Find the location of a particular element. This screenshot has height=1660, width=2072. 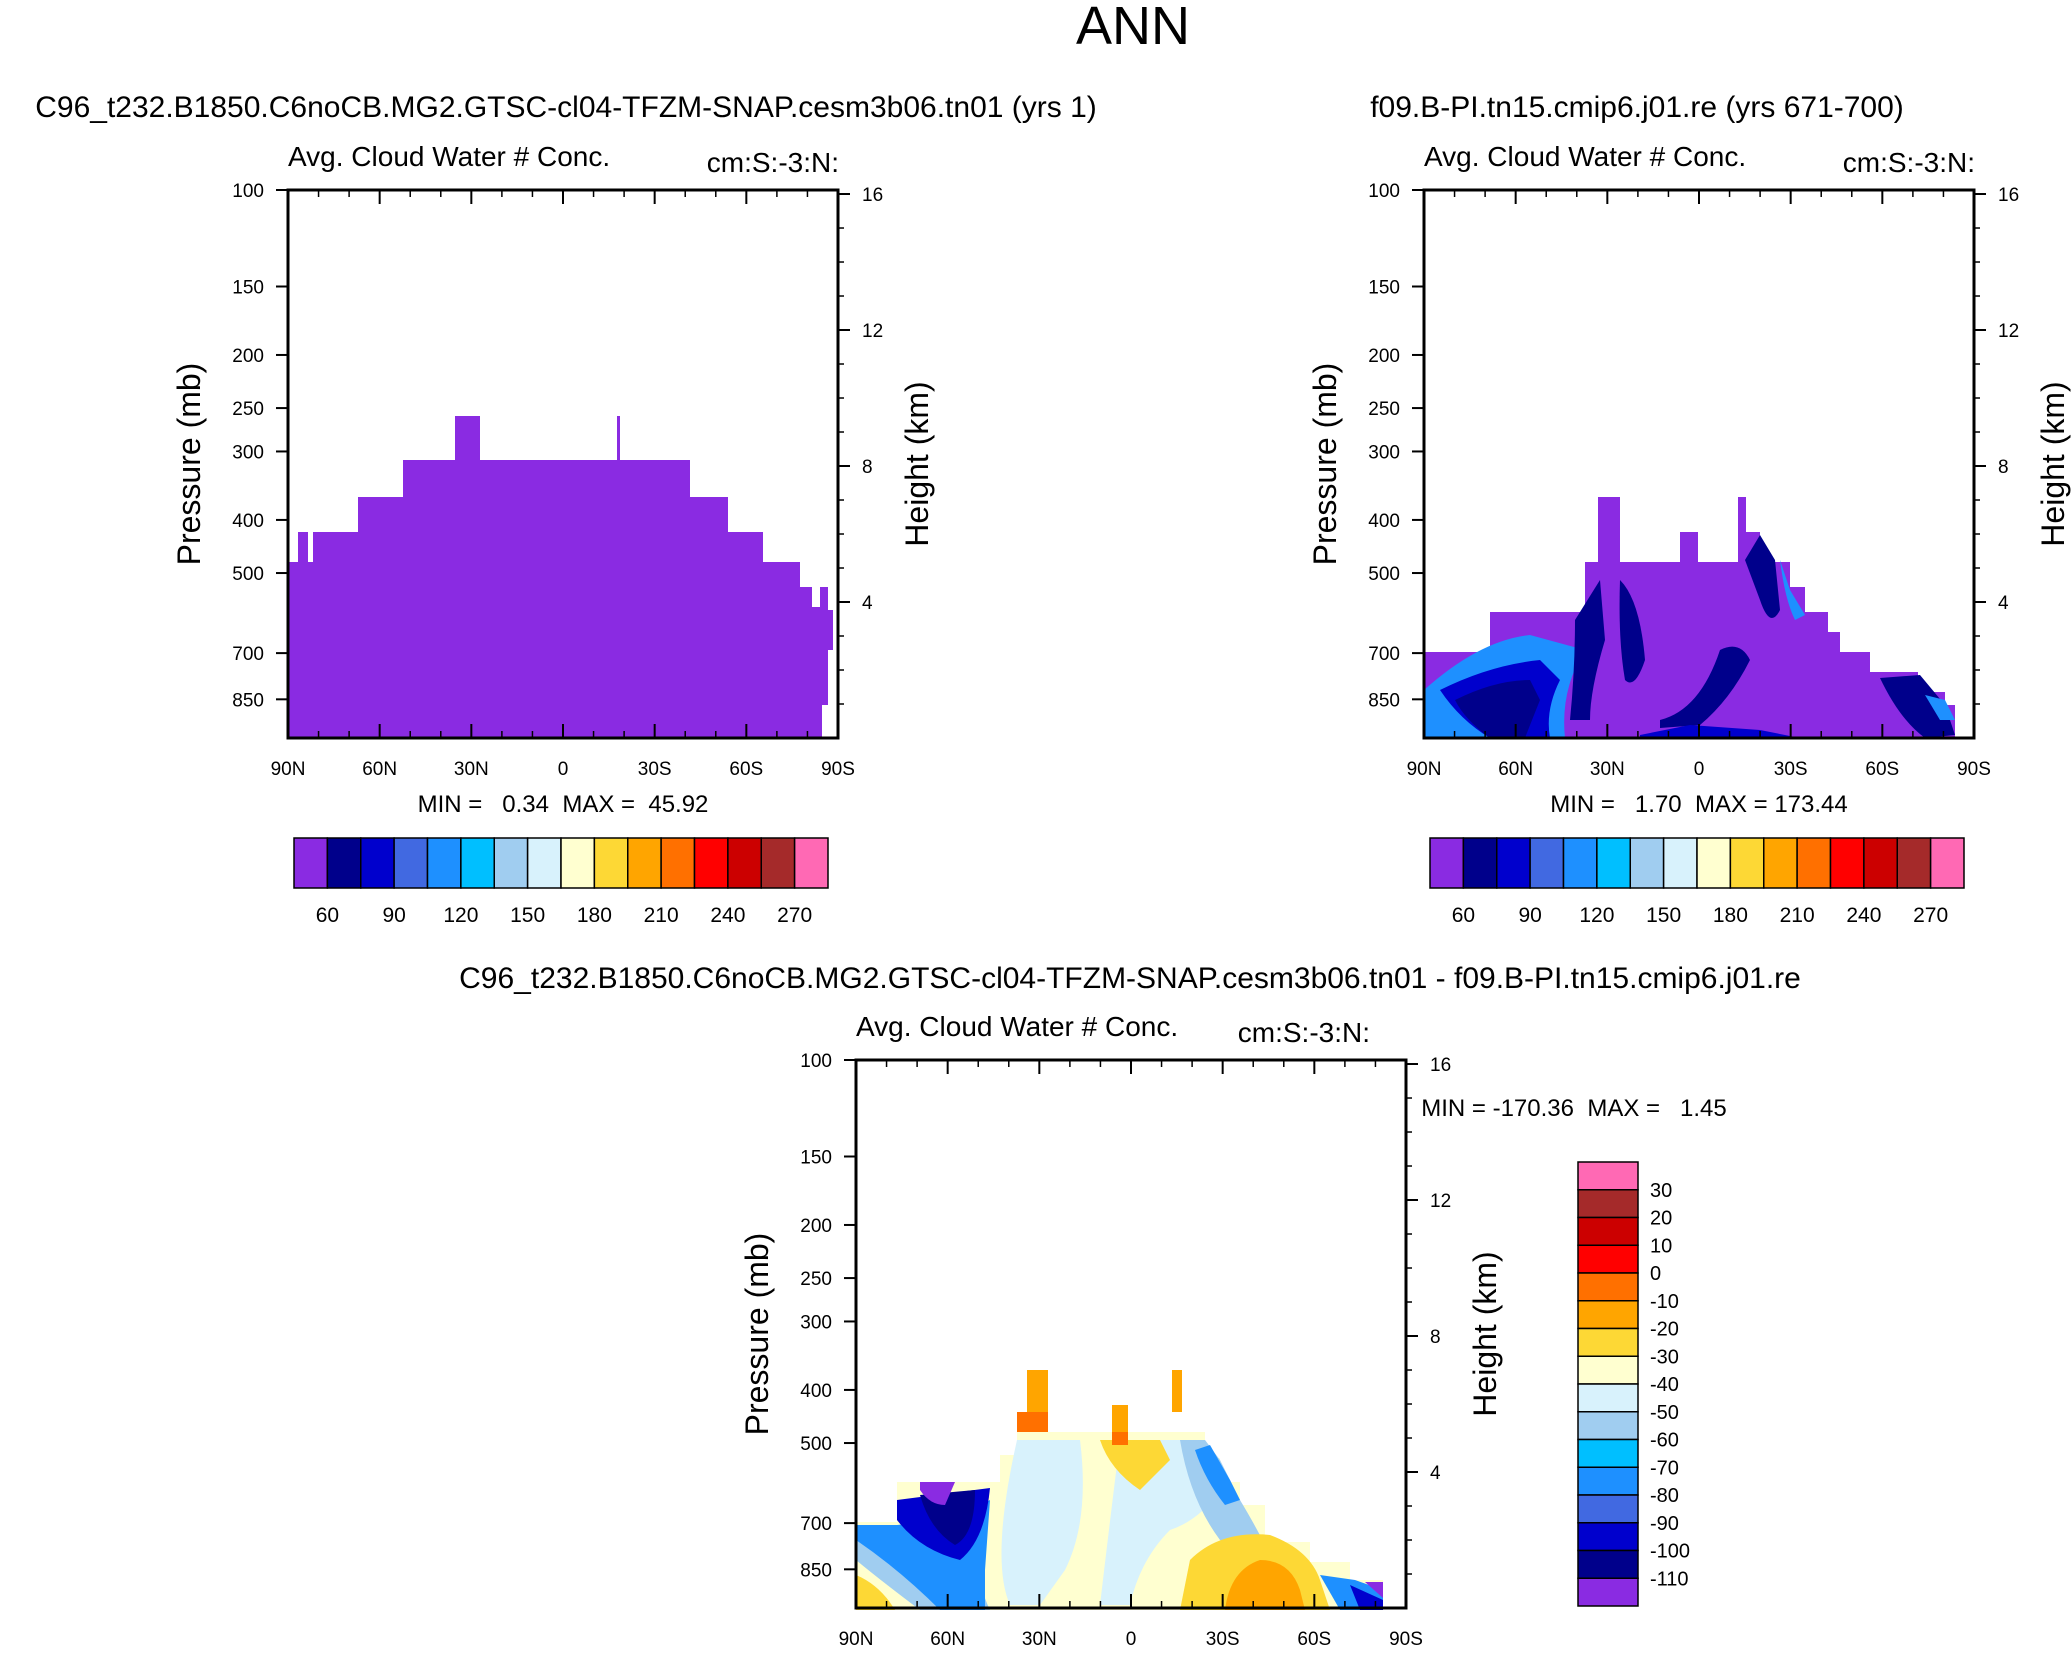

min-max-label: MIN = 1.70 MAX = 173.44 is located at coordinates (1699, 804).